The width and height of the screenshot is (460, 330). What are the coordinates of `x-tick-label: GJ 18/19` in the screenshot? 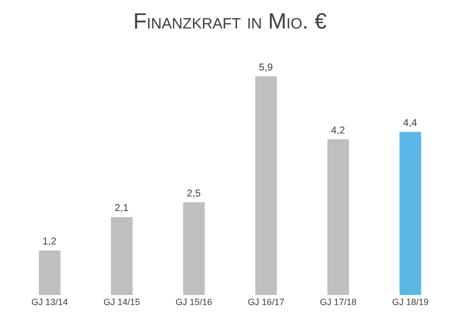 It's located at (410, 302).